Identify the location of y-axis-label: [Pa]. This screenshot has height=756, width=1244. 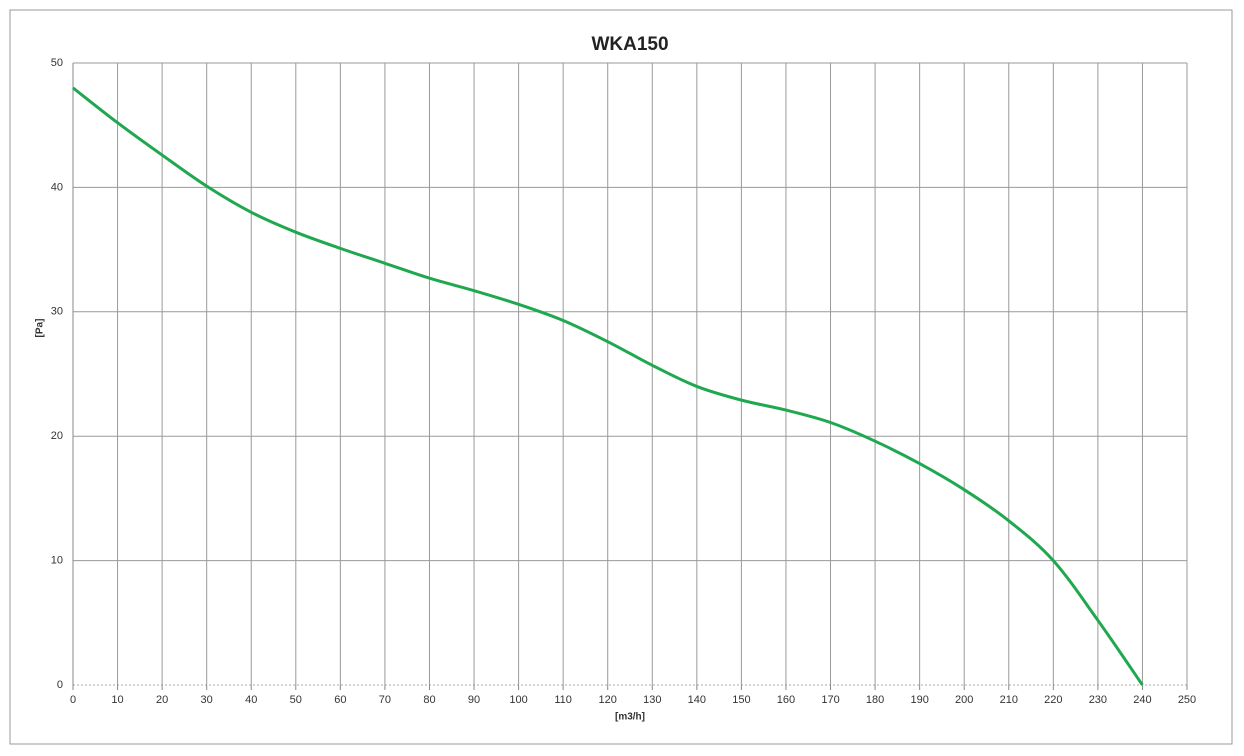
(40, 328).